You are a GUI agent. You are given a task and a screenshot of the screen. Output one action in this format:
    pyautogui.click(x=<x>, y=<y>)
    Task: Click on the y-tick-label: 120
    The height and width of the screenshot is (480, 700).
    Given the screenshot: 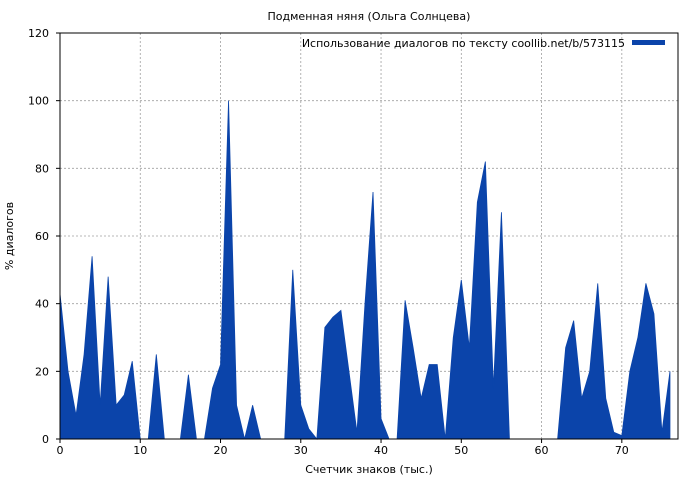 What is the action you would take?
    pyautogui.click(x=38, y=33)
    